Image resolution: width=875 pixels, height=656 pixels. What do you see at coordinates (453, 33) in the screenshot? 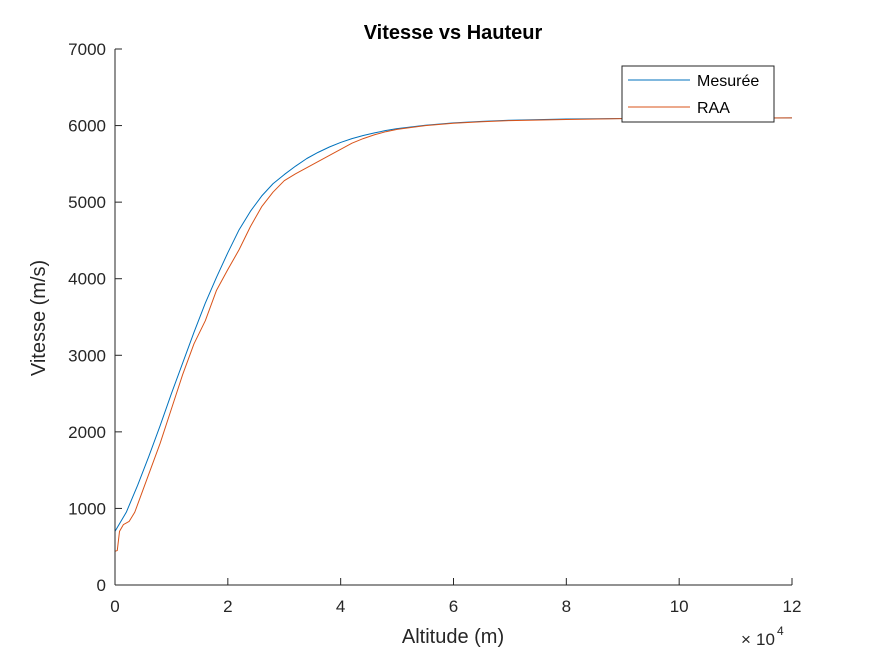
I see `chart-title: Vitesse vs Hauteur` at bounding box center [453, 33].